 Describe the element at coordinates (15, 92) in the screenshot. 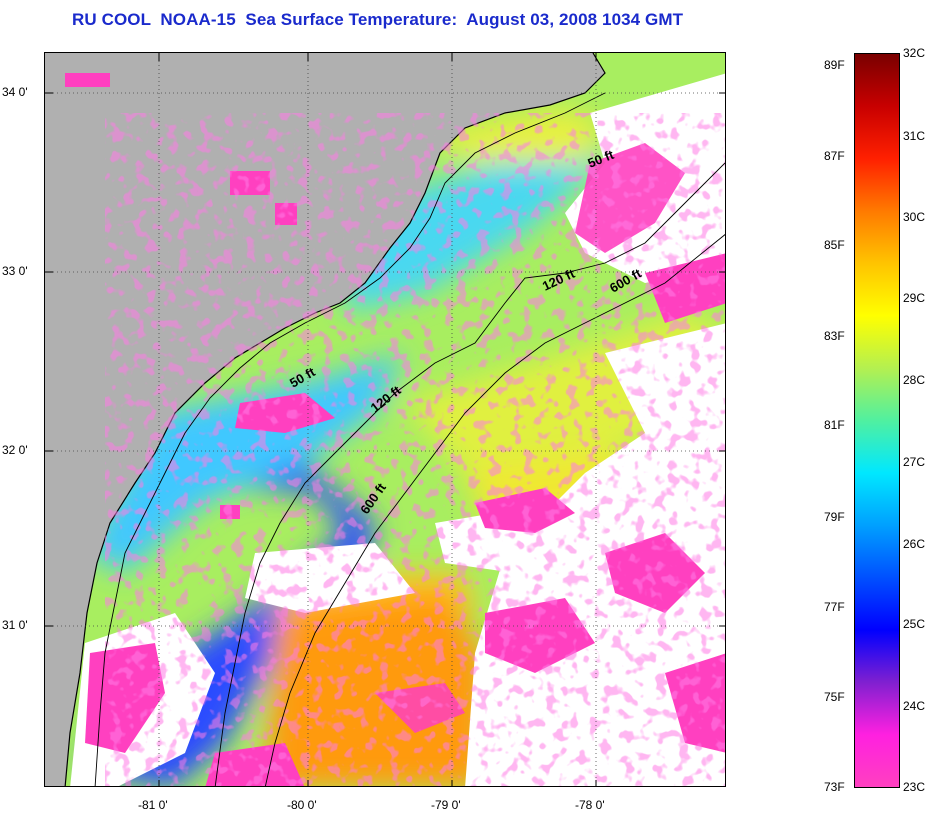

I see `lat-label-34: 34 0'` at that location.